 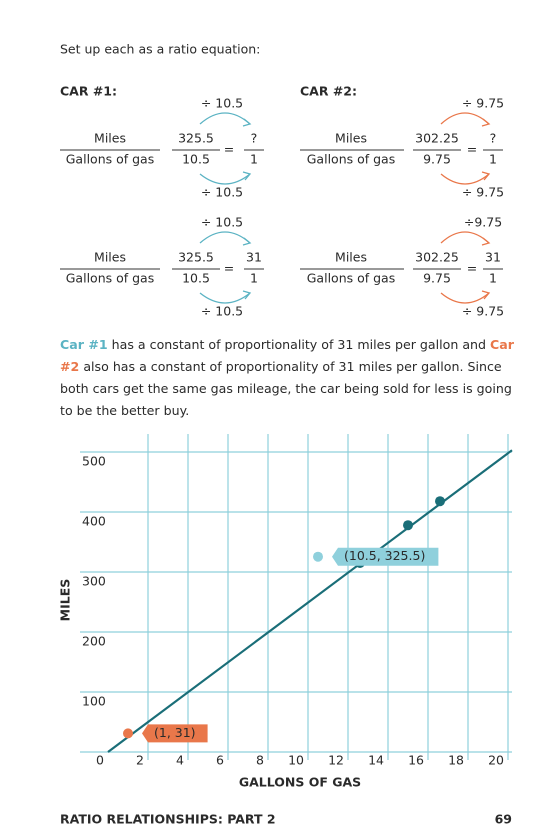 What do you see at coordinates (287, 355) in the screenshot?
I see `highlight: Car #2` at bounding box center [287, 355].